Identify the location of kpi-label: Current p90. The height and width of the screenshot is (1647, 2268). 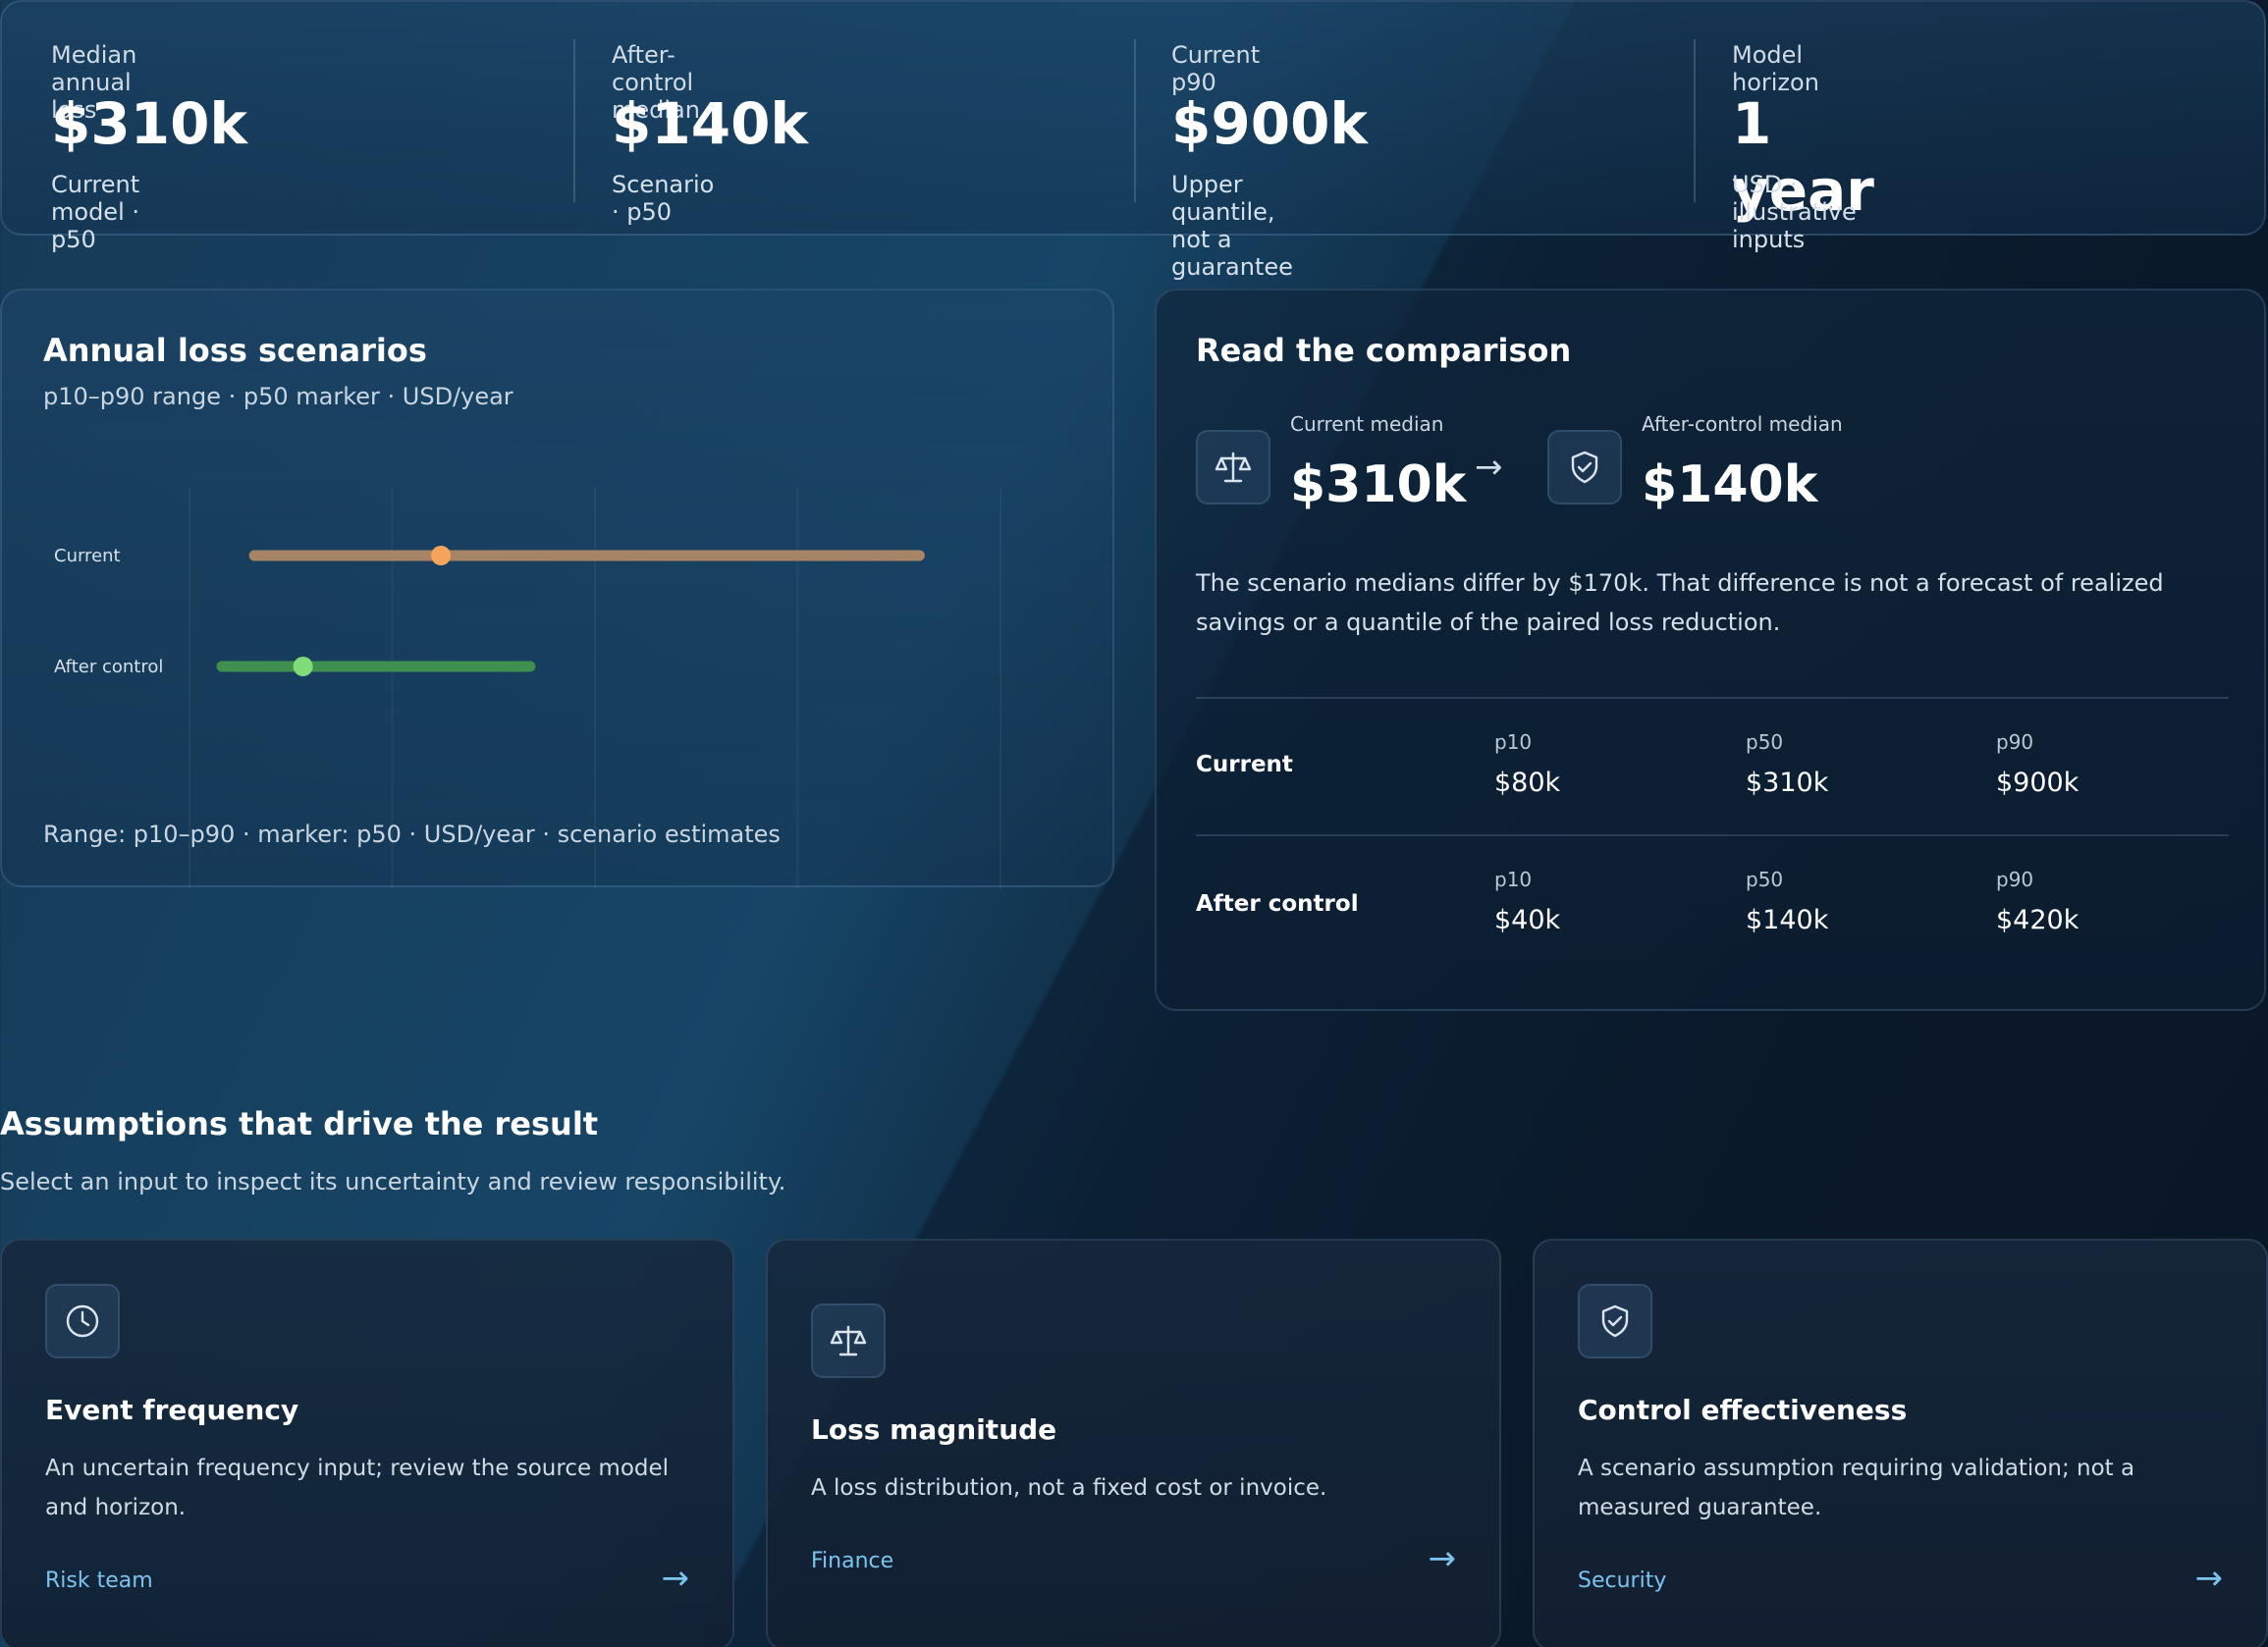
(1216, 68).